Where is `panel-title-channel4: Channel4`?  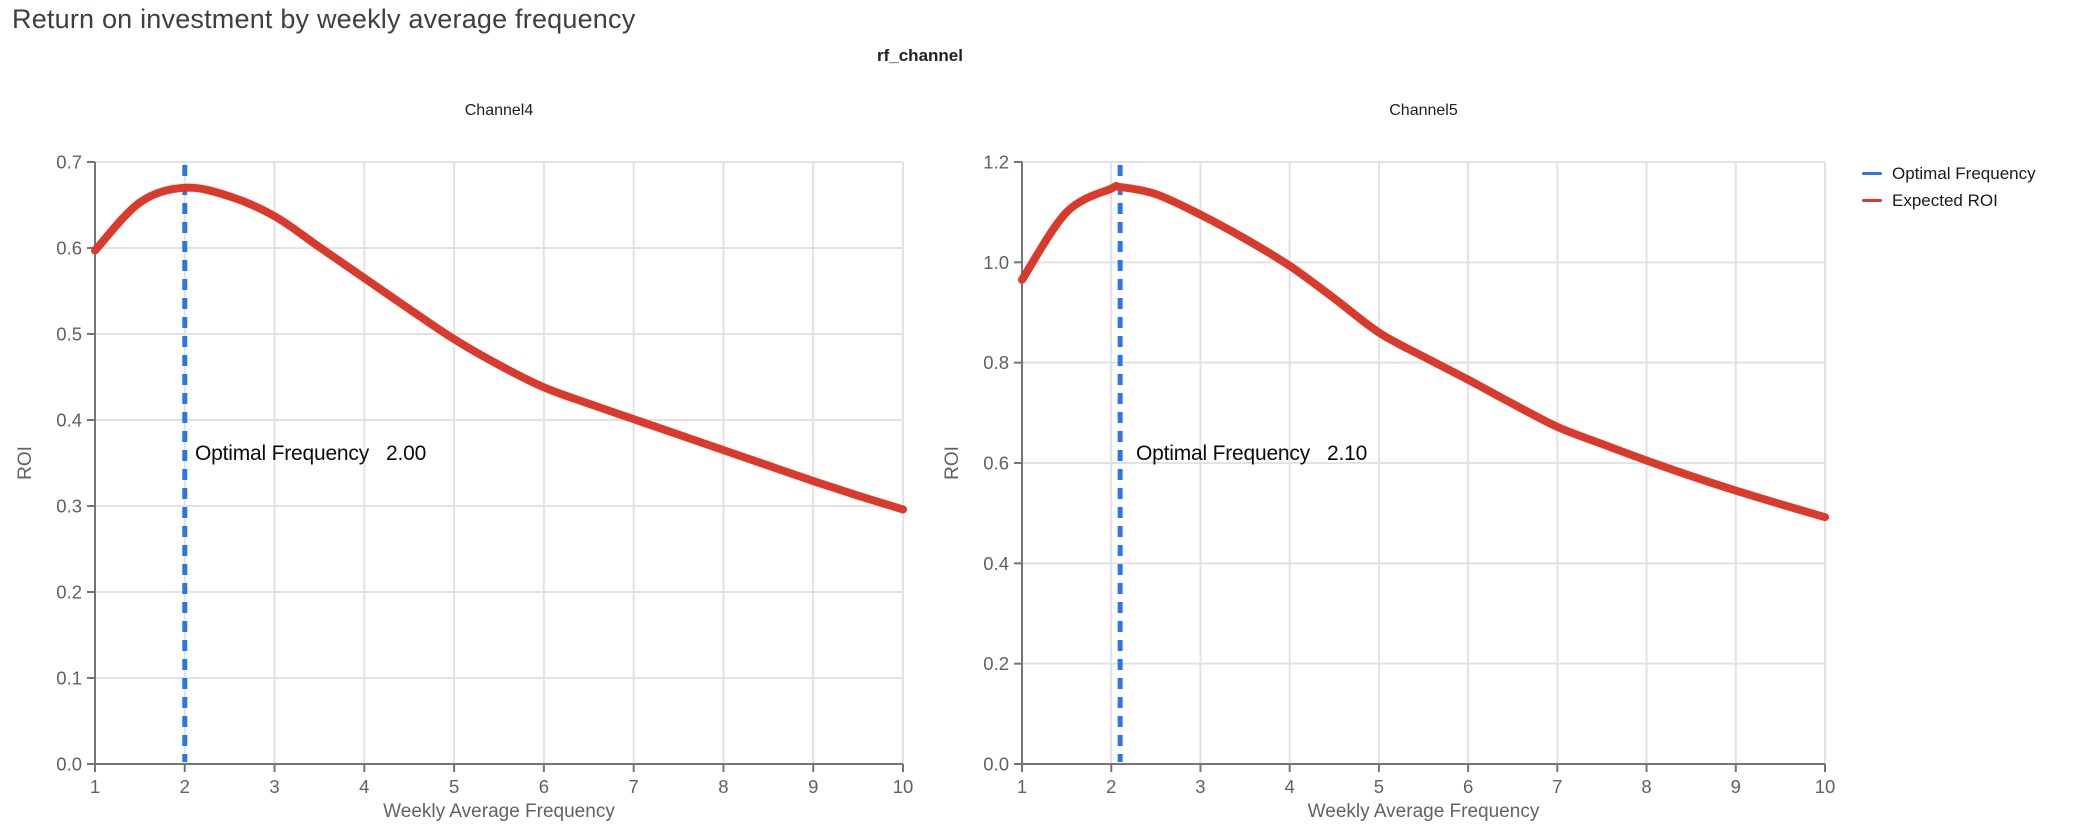
panel-title-channel4: Channel4 is located at coordinates (499, 110).